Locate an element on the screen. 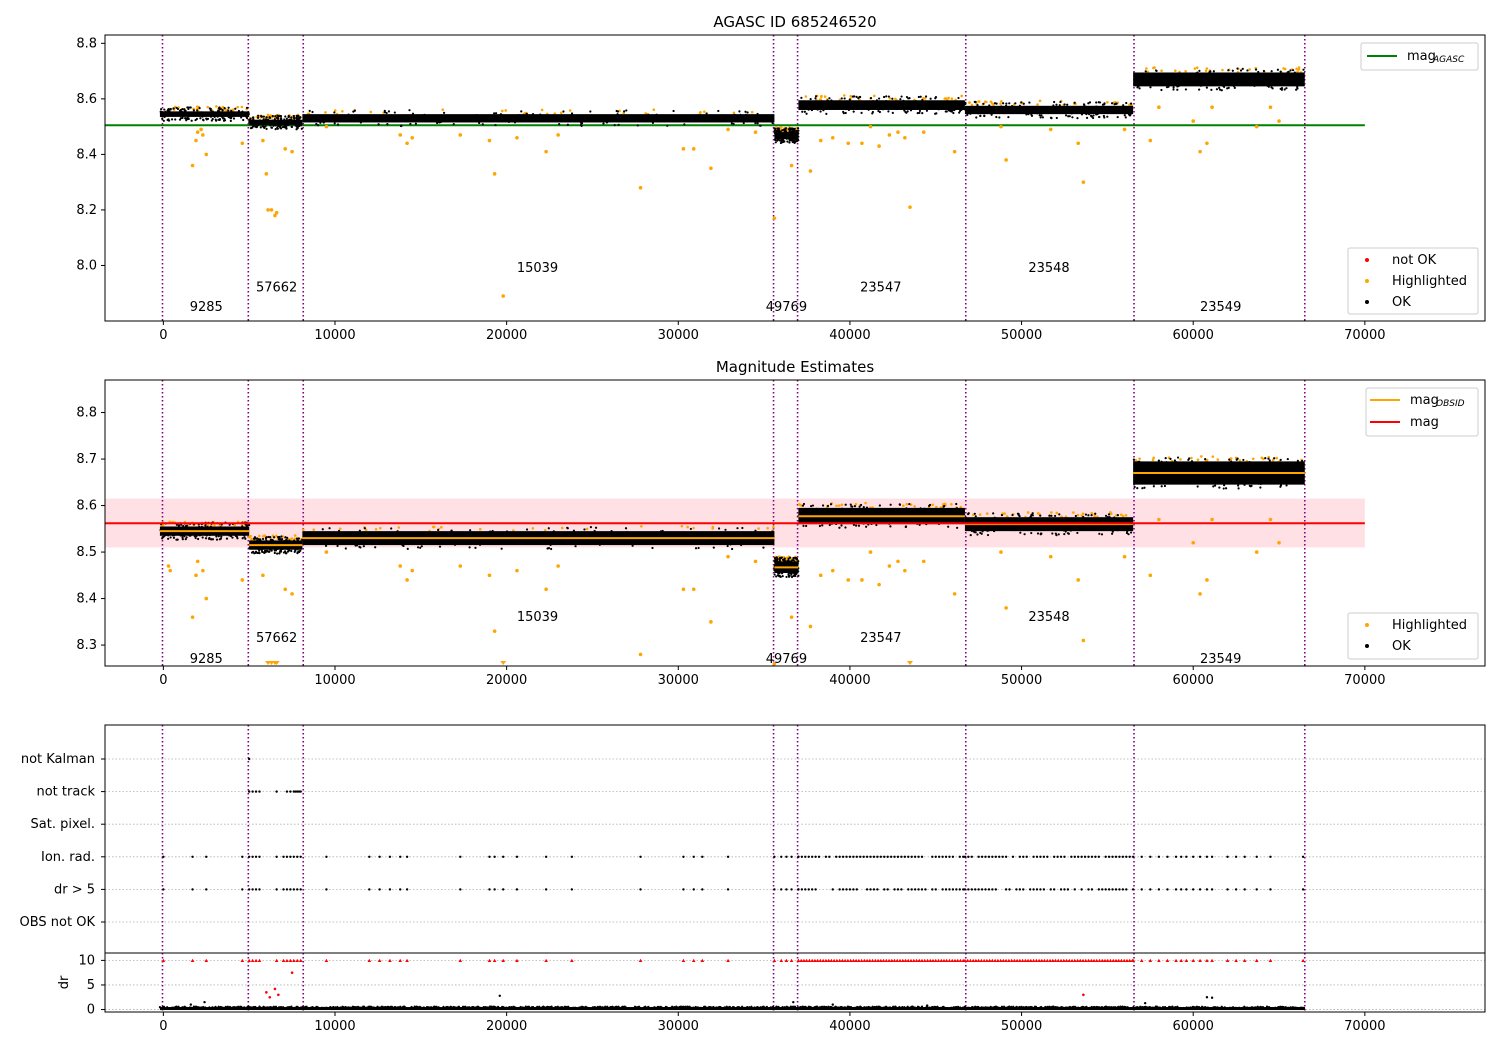  y-tick-label: 8.6 is located at coordinates (86, 506).